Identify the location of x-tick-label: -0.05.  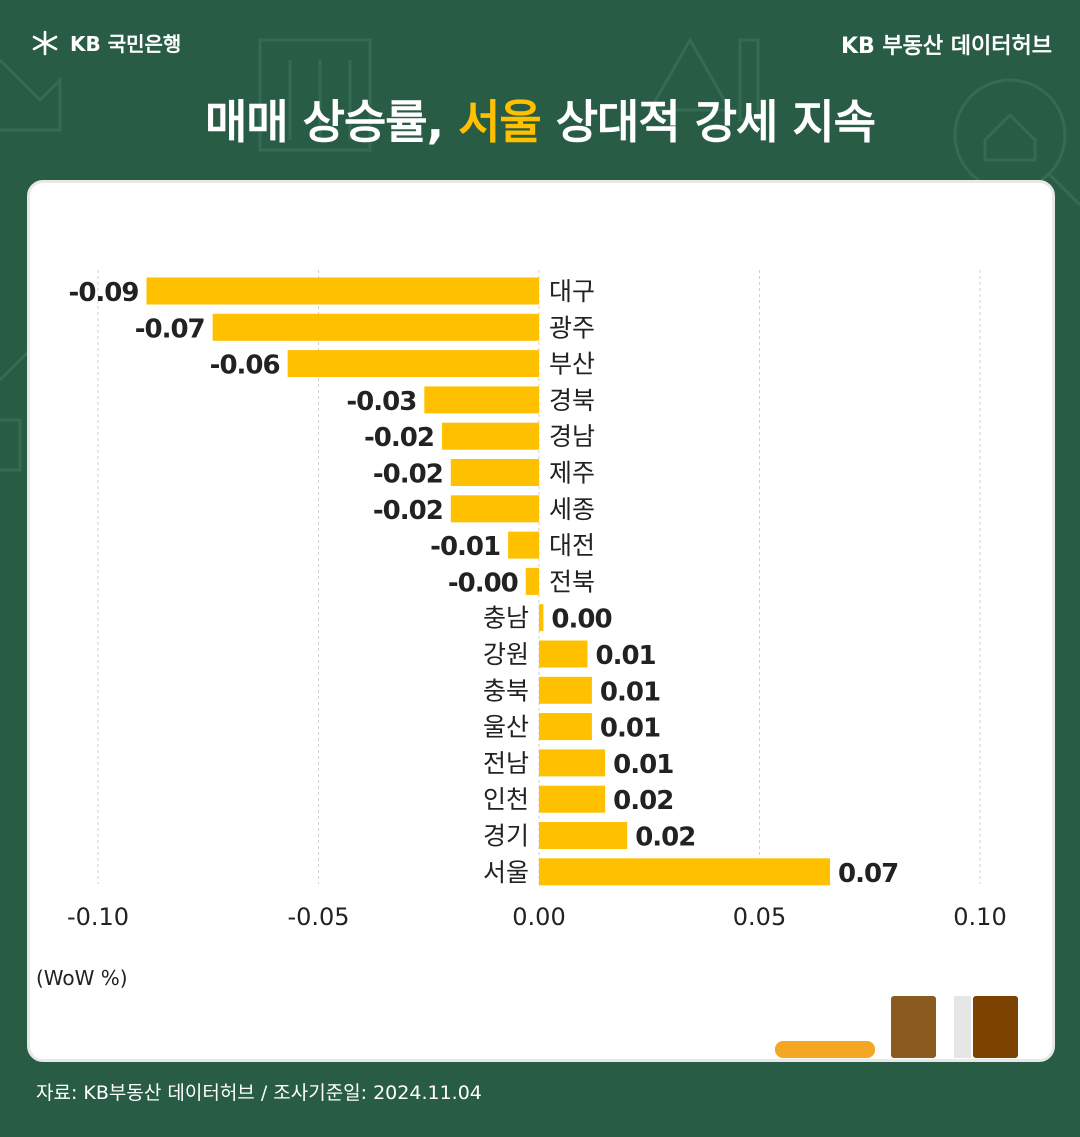
(318, 917).